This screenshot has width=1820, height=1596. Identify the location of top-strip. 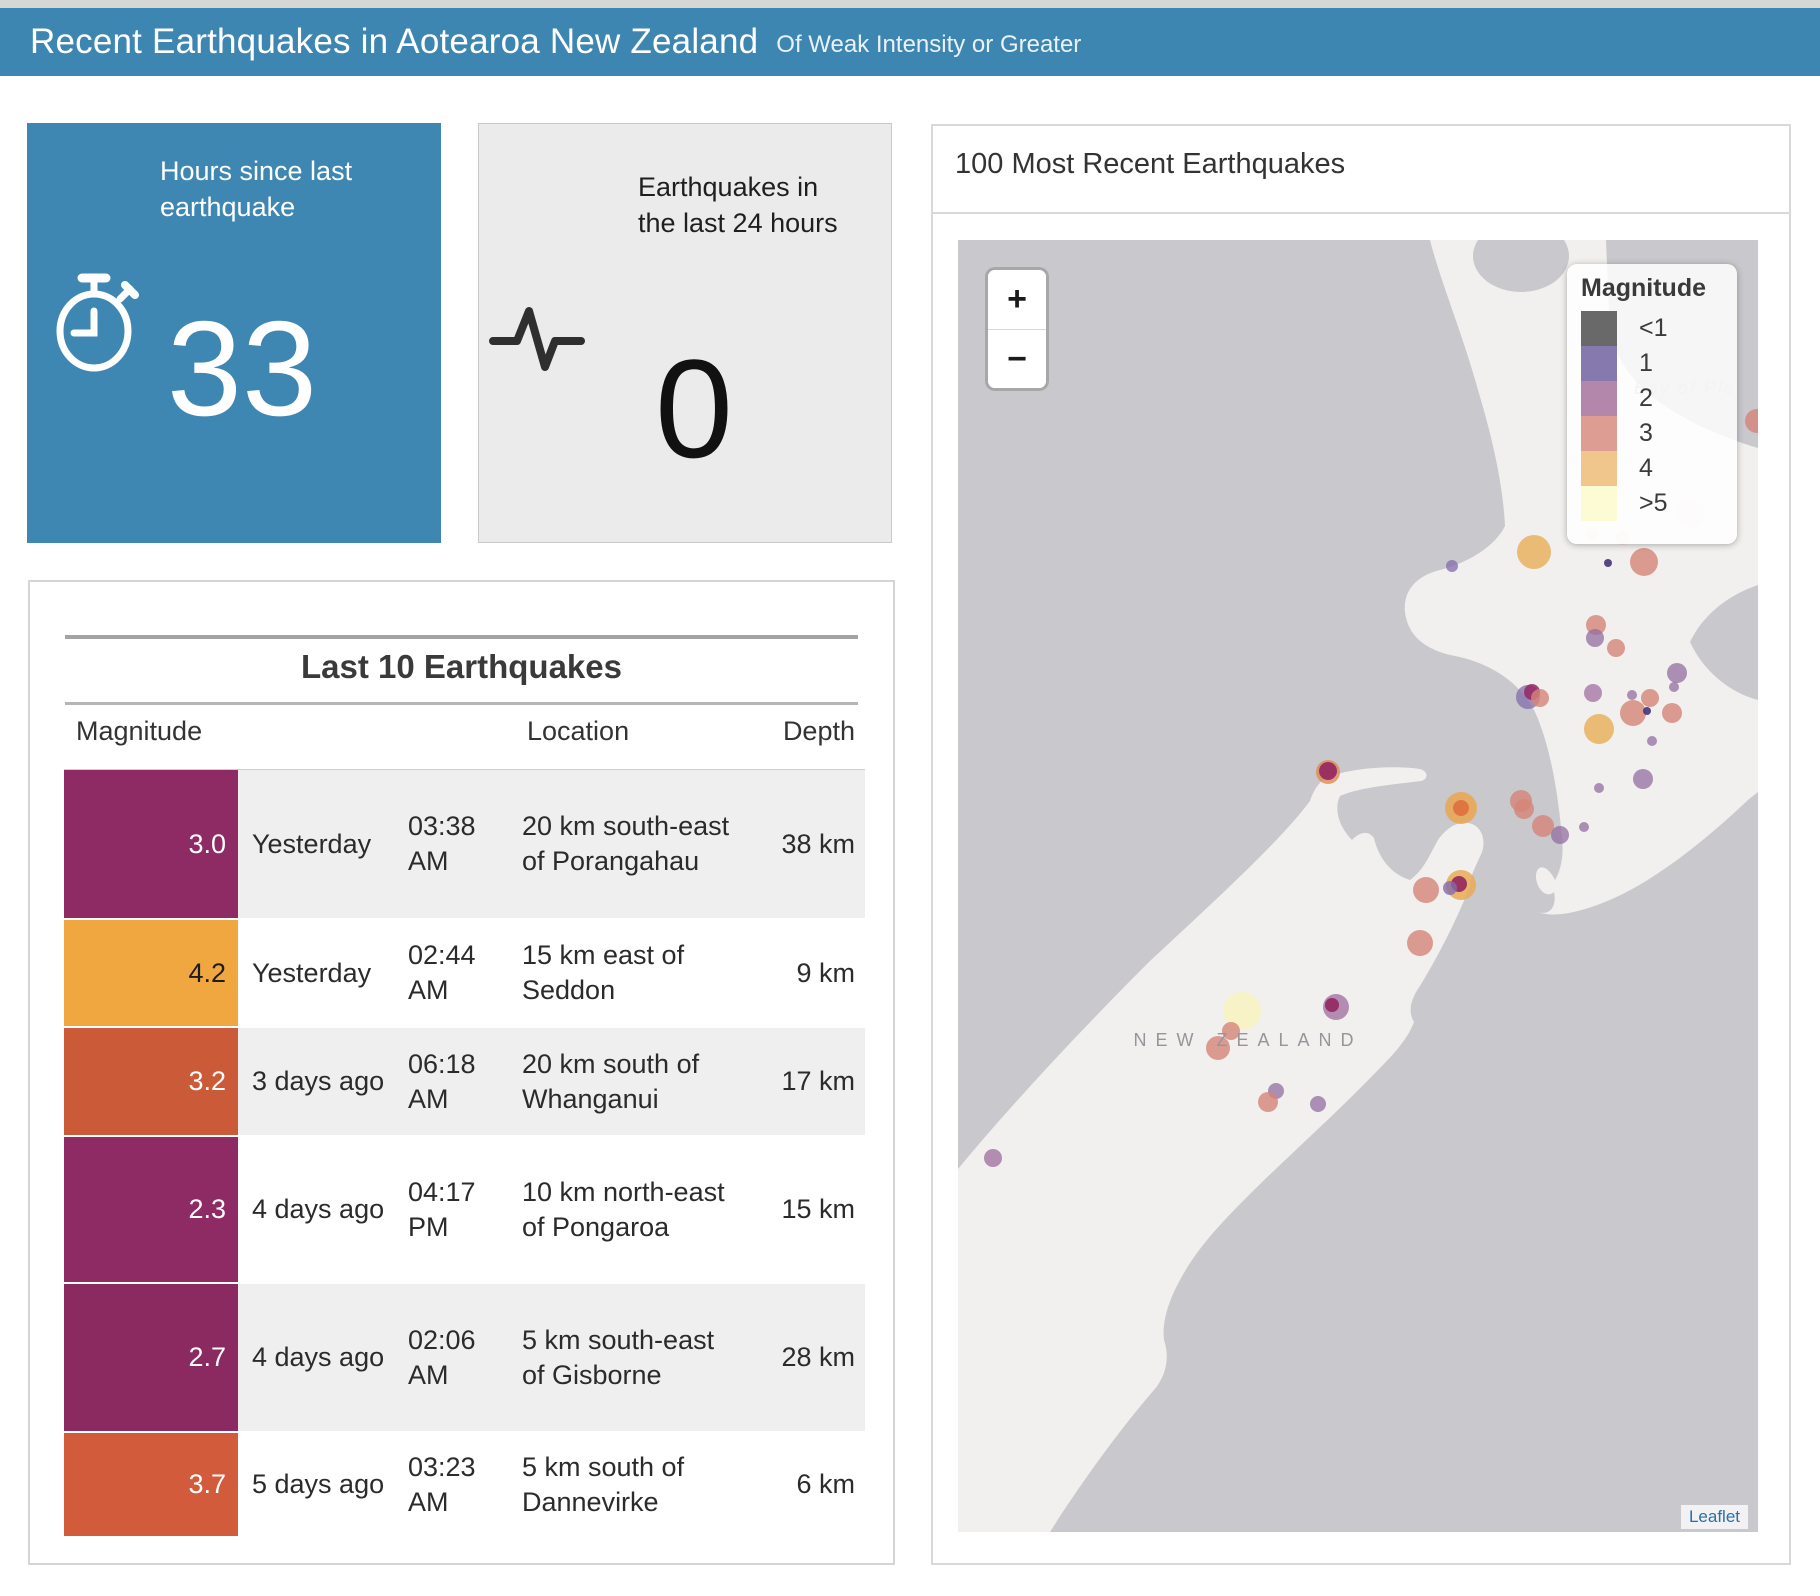
(910, 4).